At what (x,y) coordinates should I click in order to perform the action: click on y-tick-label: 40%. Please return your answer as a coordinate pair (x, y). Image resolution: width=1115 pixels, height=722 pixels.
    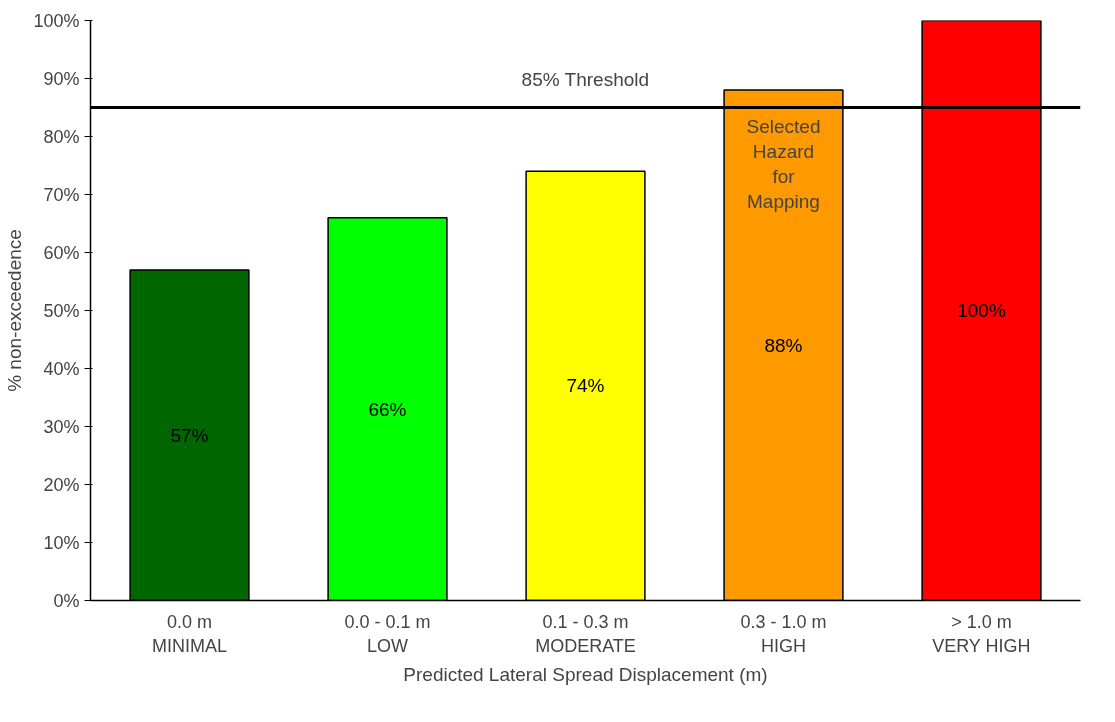
    Looking at the image, I should click on (61, 368).